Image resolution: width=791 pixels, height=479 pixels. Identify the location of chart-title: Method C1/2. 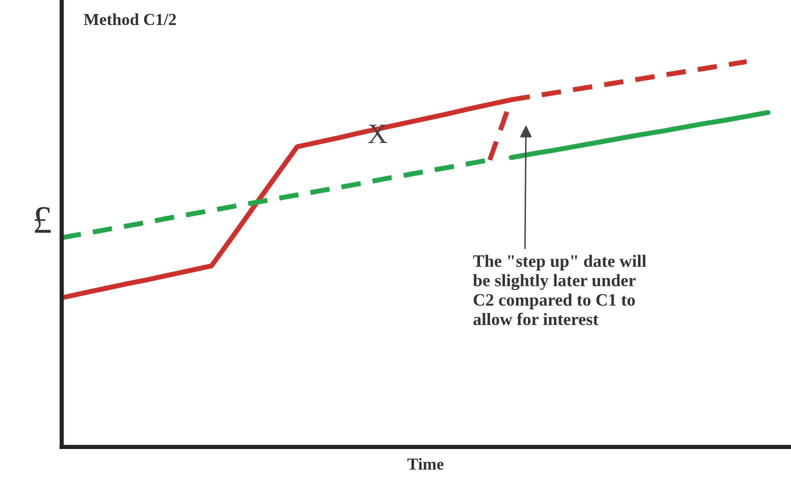
(130, 19).